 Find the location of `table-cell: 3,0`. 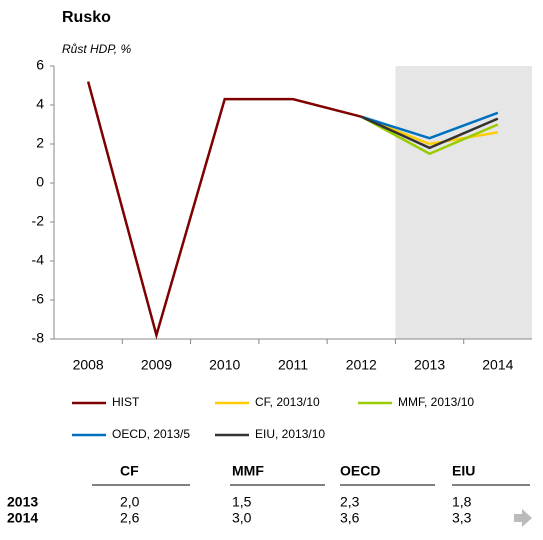

table-cell: 3,0 is located at coordinates (242, 518).